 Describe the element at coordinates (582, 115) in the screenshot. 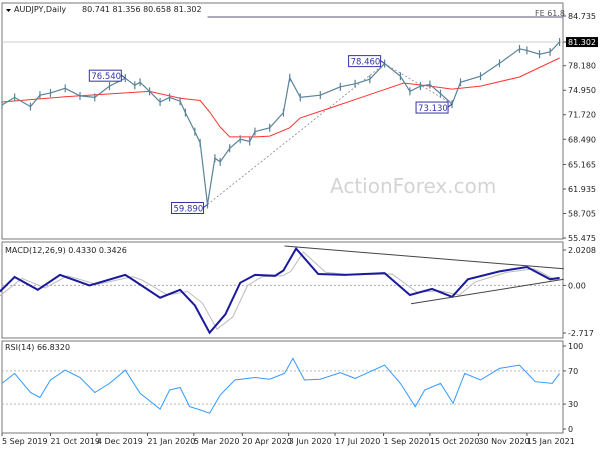

I see `y-tick-label: 71.720` at that location.